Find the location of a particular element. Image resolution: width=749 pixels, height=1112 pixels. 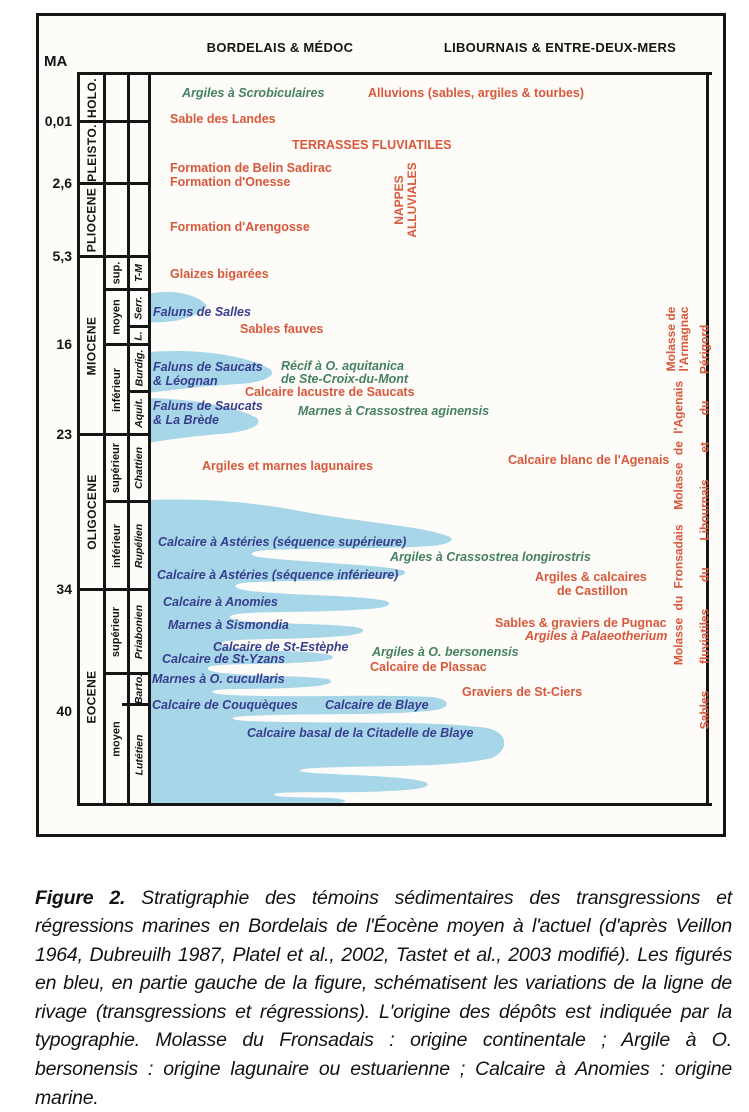

stage-cell-t-m: T-M is located at coordinates (139, 273).